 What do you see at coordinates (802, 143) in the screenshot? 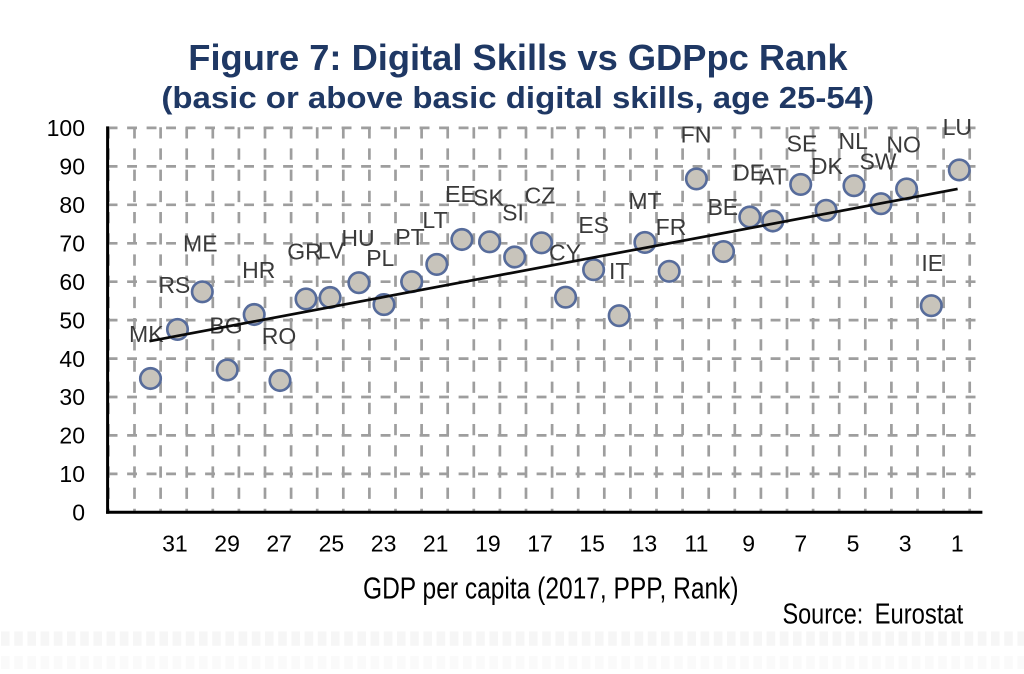
I see `svg-text: SE` at bounding box center [802, 143].